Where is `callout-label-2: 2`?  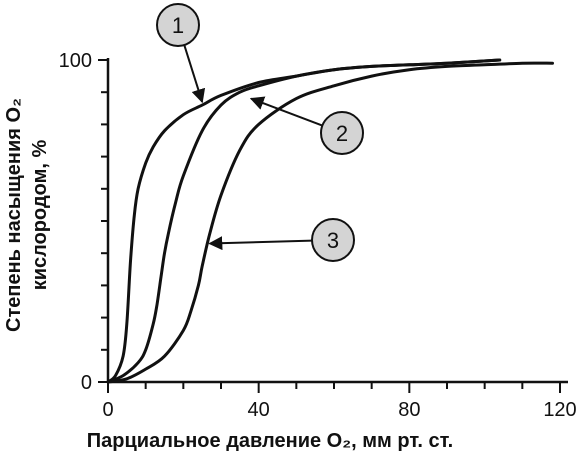
callout-label-2: 2 is located at coordinates (342, 133).